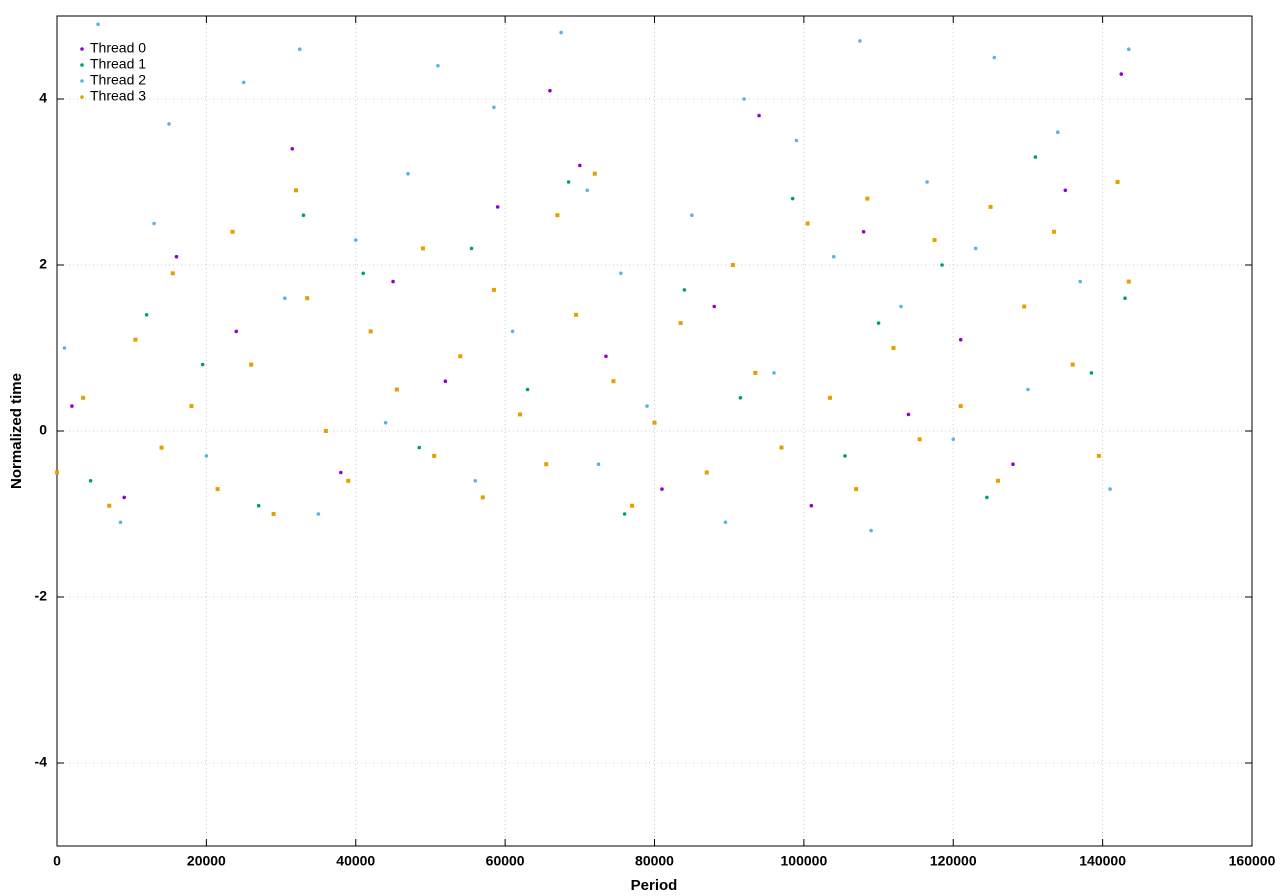  I want to click on legend-label: Thread 1, so click(118, 64).